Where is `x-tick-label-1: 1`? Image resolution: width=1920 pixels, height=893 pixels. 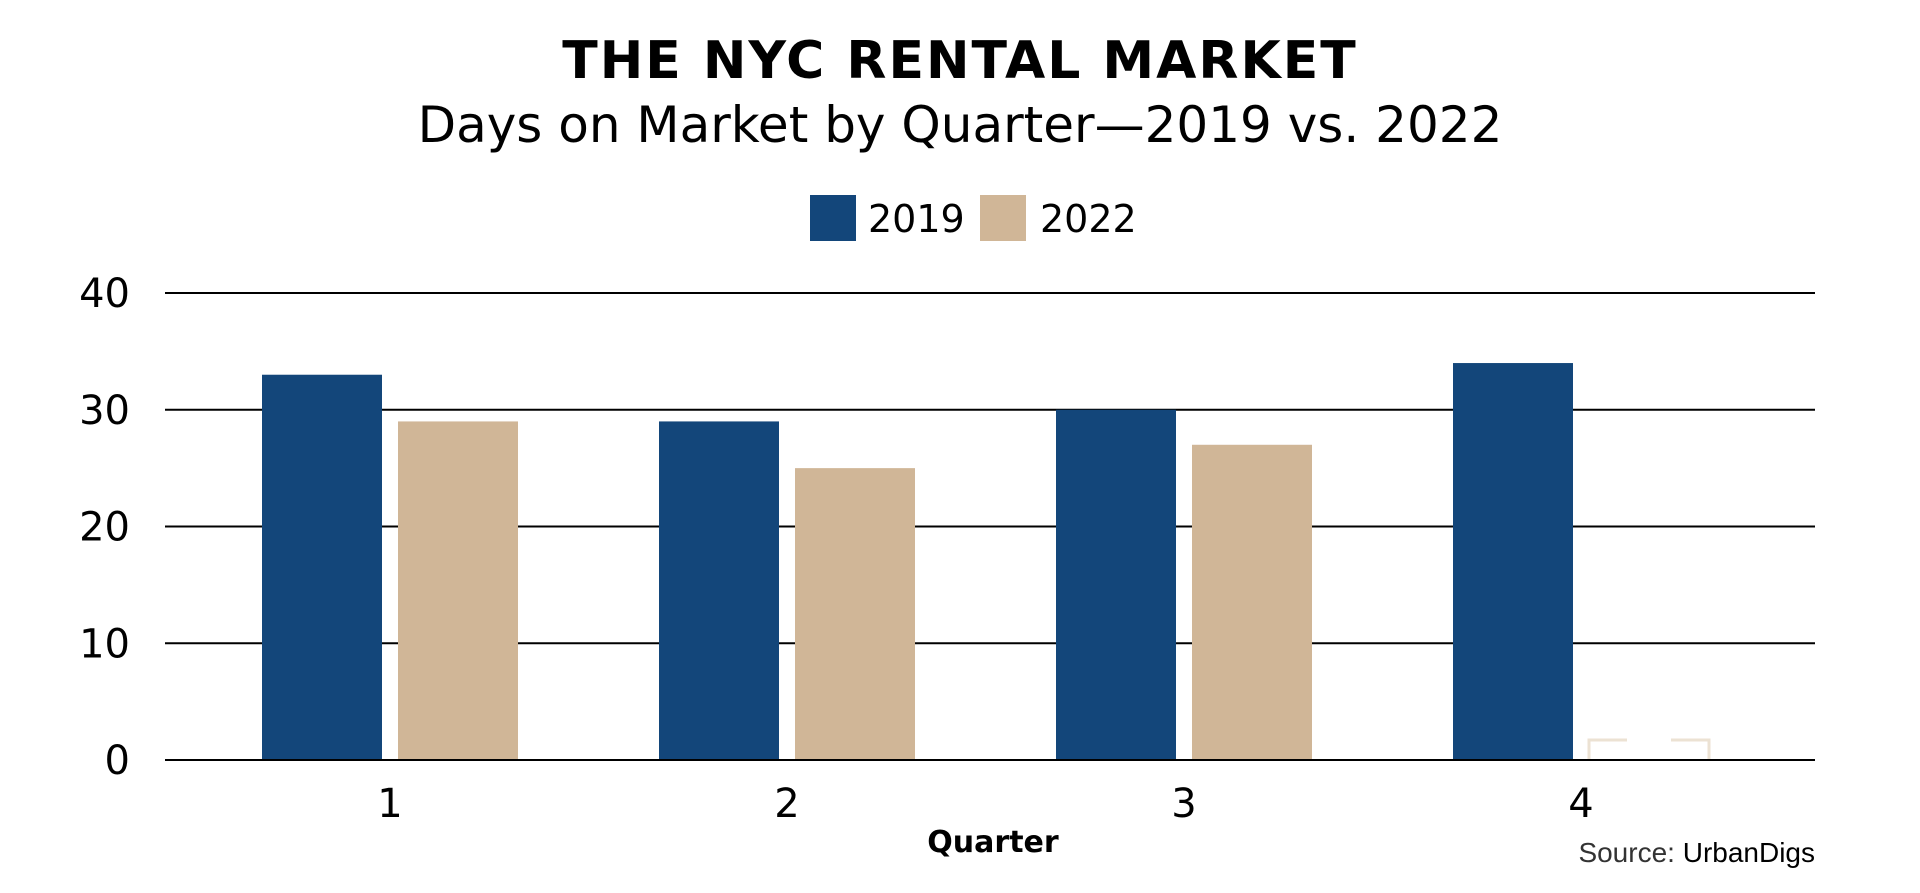
x-tick-label-1: 1 is located at coordinates (389, 804).